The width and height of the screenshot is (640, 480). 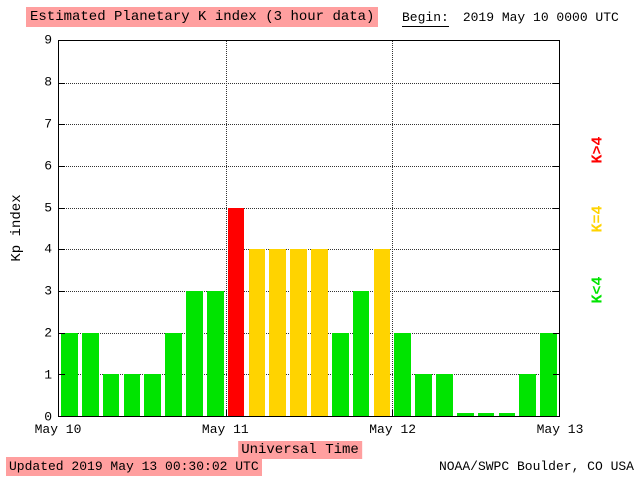 What do you see at coordinates (48, 249) in the screenshot?
I see `y-tick-label: 4` at bounding box center [48, 249].